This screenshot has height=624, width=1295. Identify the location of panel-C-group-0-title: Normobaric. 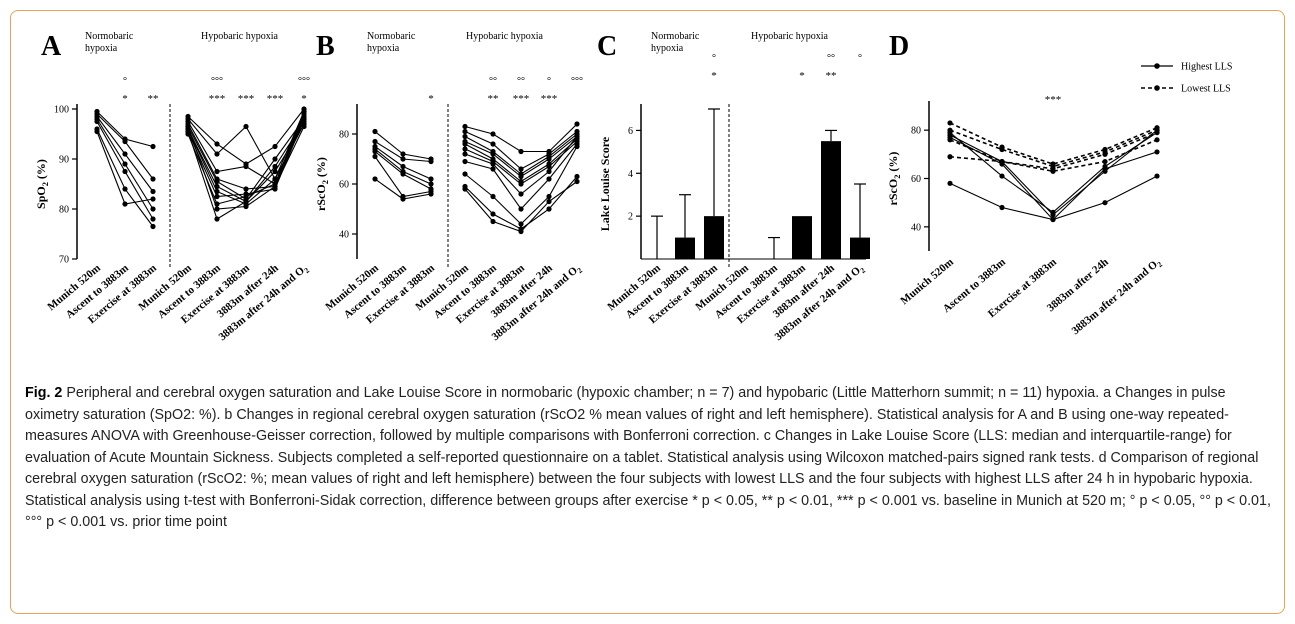
(675, 36).